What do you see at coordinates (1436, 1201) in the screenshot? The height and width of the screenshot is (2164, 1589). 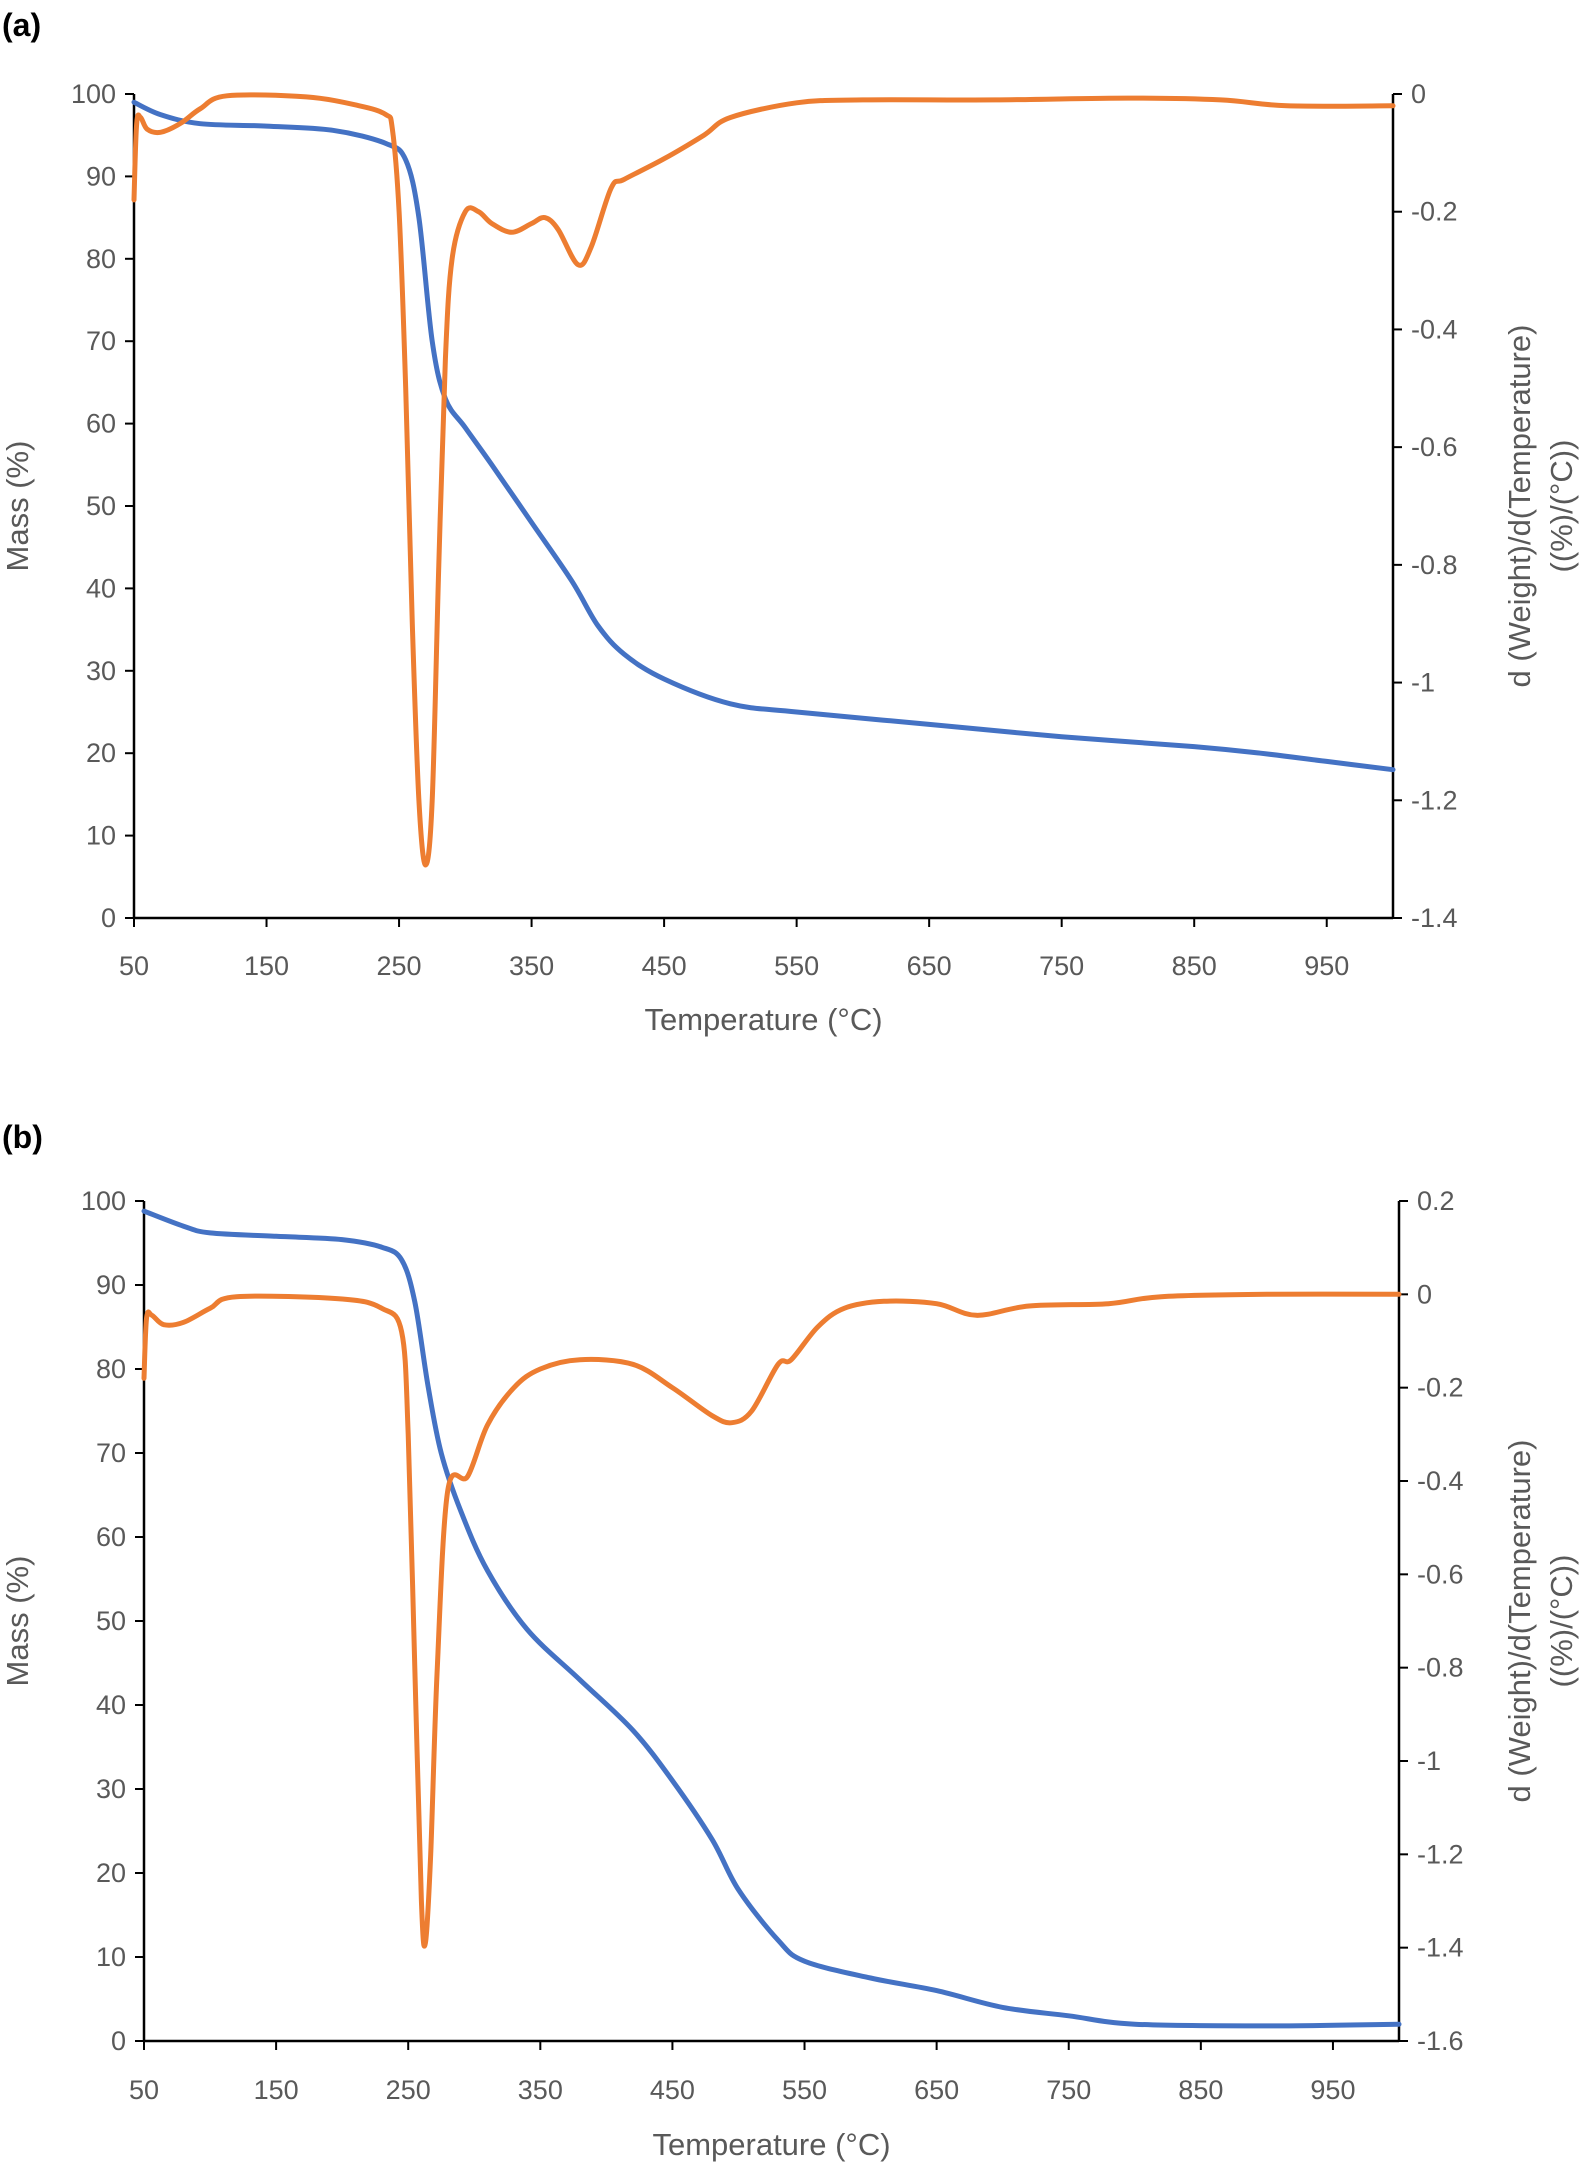 I see `y2-tick-label: 0.2` at bounding box center [1436, 1201].